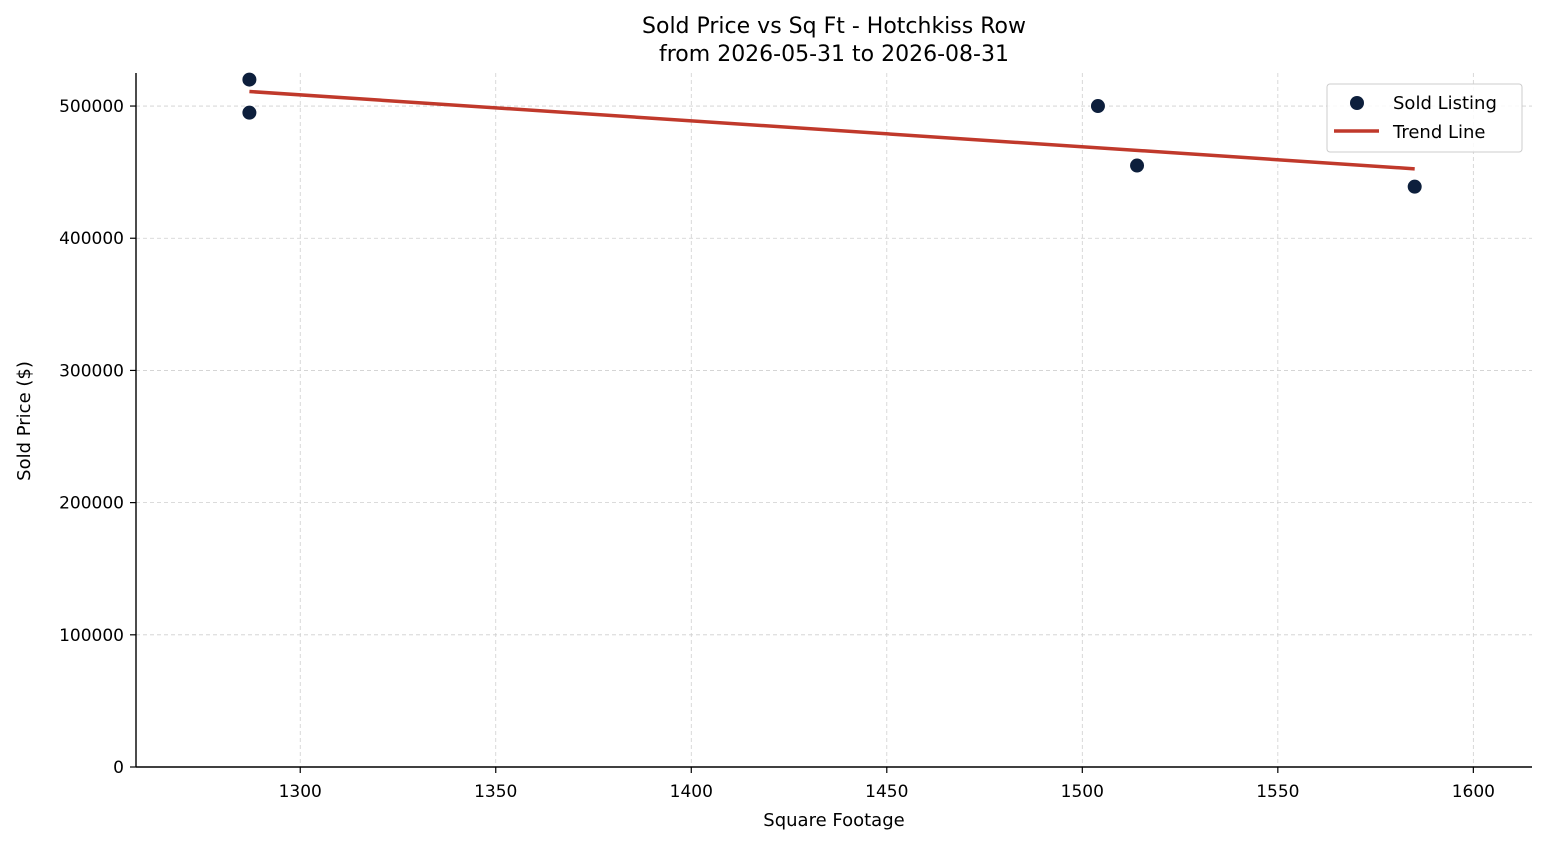 This screenshot has height=845, width=1547. Describe the element at coordinates (1082, 792) in the screenshot. I see `x-tick-label: 1500` at that location.